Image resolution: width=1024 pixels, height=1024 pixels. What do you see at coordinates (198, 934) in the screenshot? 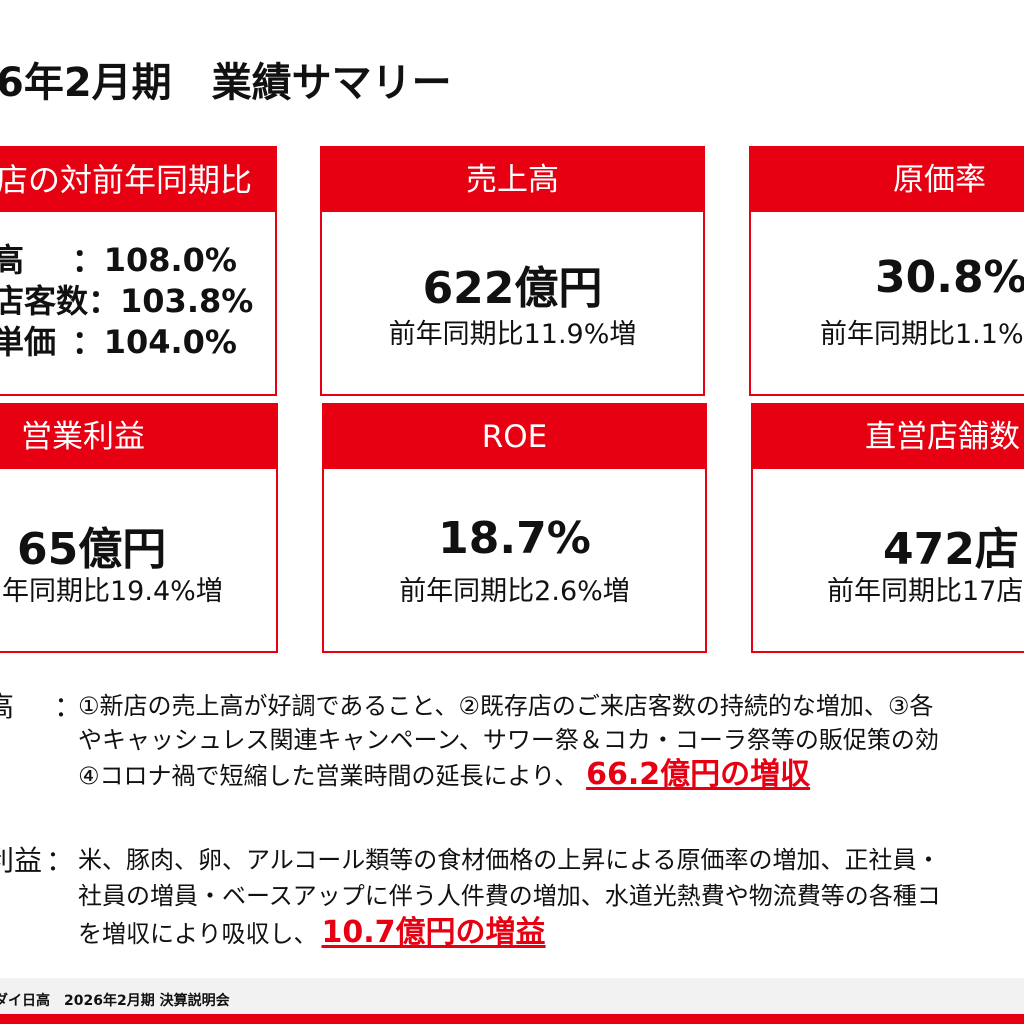
I see `profit-note-line3-text: を増収により吸収し、` at bounding box center [198, 934].